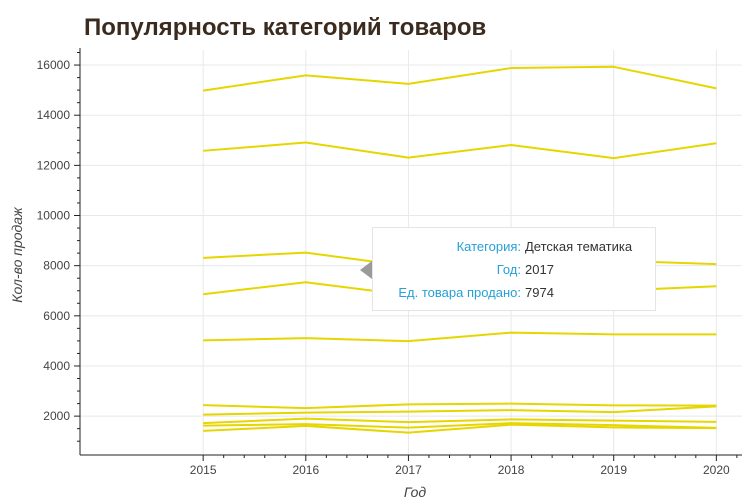 This screenshot has height=503, width=742. I want to click on y-tick-label: 2000, so click(56, 416).